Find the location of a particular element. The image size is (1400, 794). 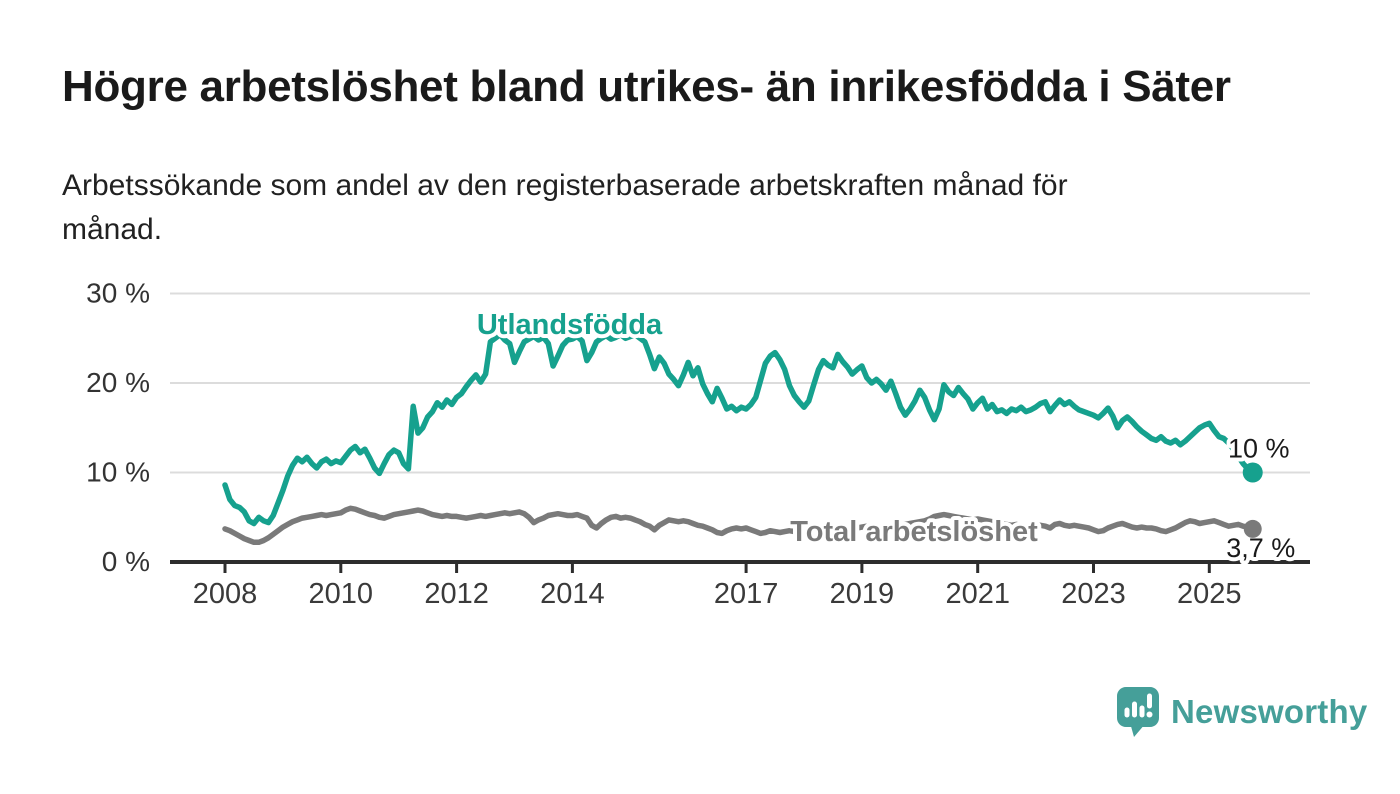

end-value-label-total: 3,7 % is located at coordinates (1260, 548).